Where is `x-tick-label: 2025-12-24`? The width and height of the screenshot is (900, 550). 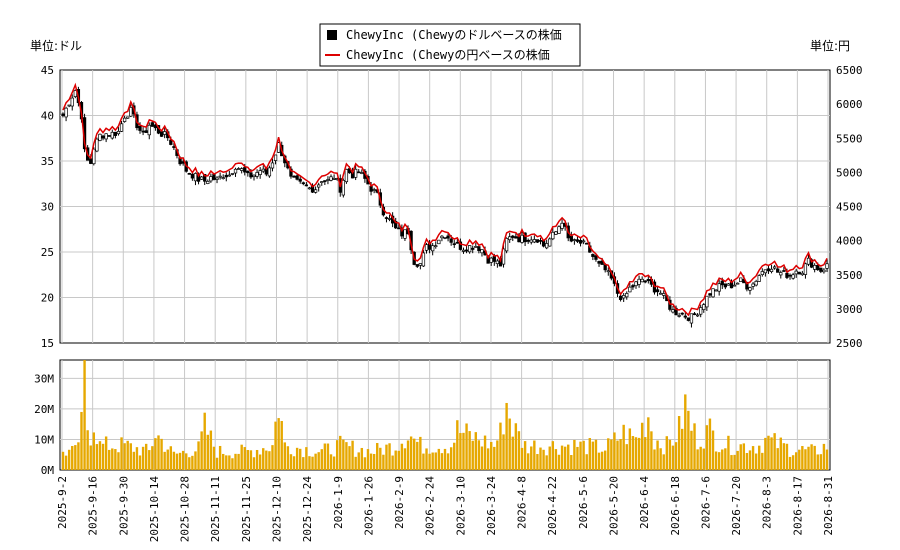
x-tick-label: 2025-12-24 is located at coordinates (307, 509).